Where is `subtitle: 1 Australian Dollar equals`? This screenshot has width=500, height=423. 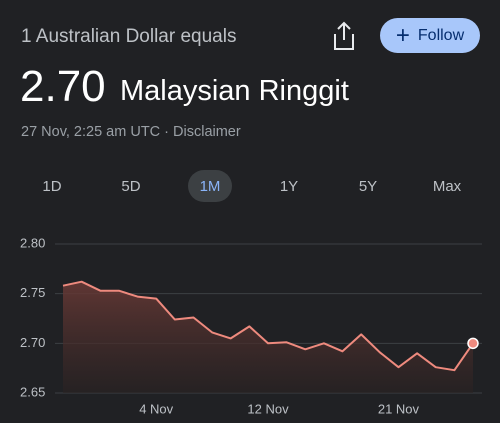 subtitle: 1 Australian Dollar equals is located at coordinates (129, 36).